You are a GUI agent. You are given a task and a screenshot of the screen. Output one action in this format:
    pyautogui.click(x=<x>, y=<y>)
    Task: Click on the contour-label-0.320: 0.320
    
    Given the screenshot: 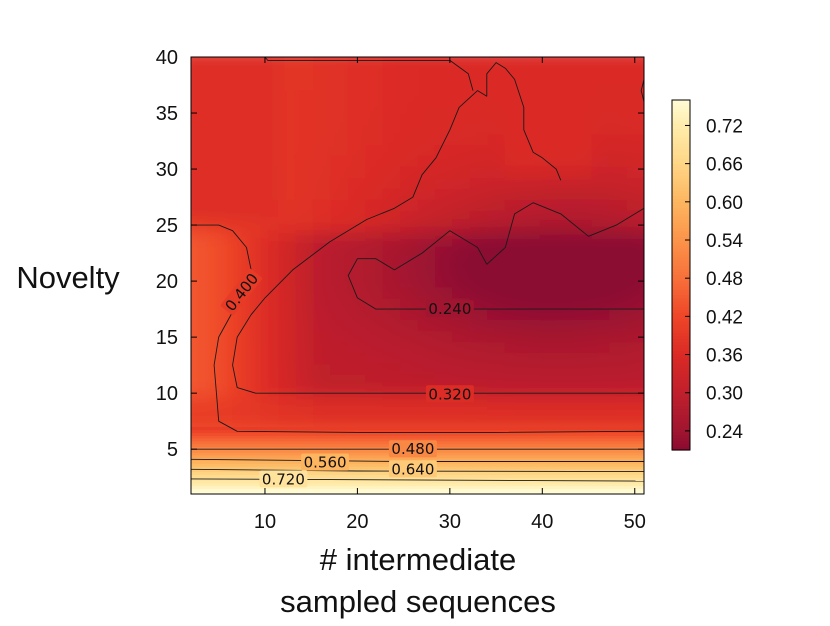 What is the action you would take?
    pyautogui.click(x=449, y=394)
    